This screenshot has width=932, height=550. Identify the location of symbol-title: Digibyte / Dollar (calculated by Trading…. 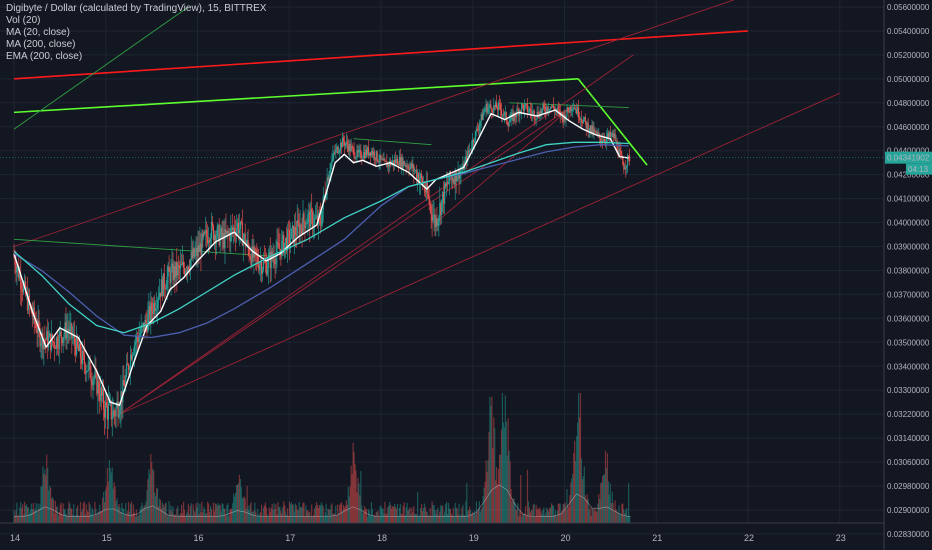
(136, 8).